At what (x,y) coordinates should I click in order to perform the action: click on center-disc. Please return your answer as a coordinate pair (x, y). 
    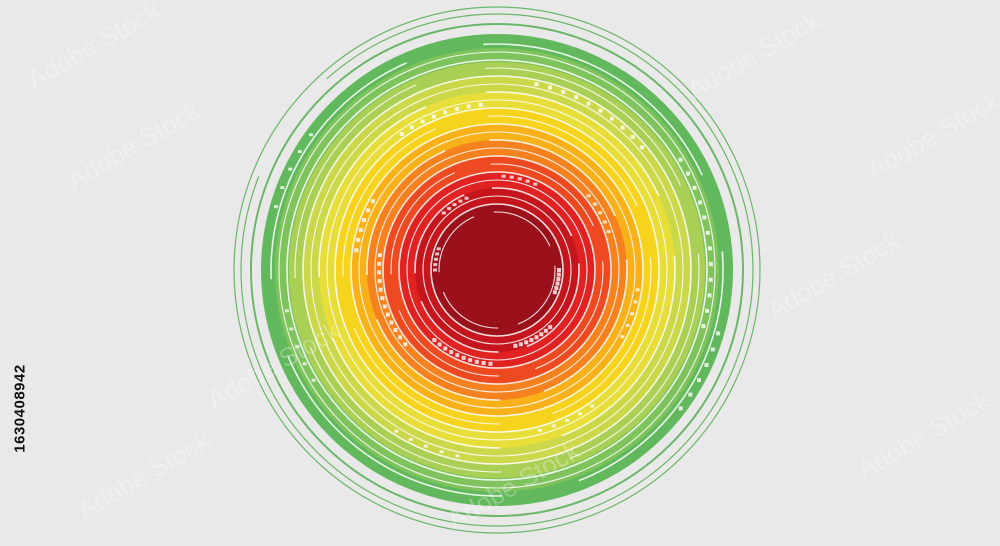
    Looking at the image, I should click on (497, 270).